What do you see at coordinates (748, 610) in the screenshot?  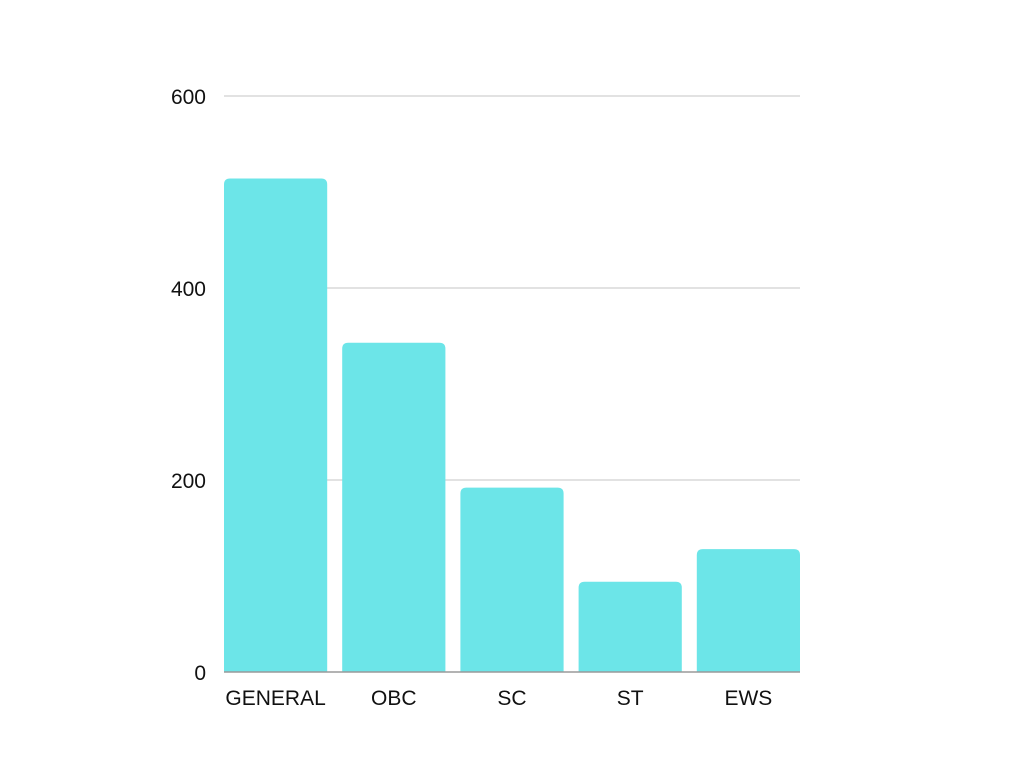 I see `bar-ews` at bounding box center [748, 610].